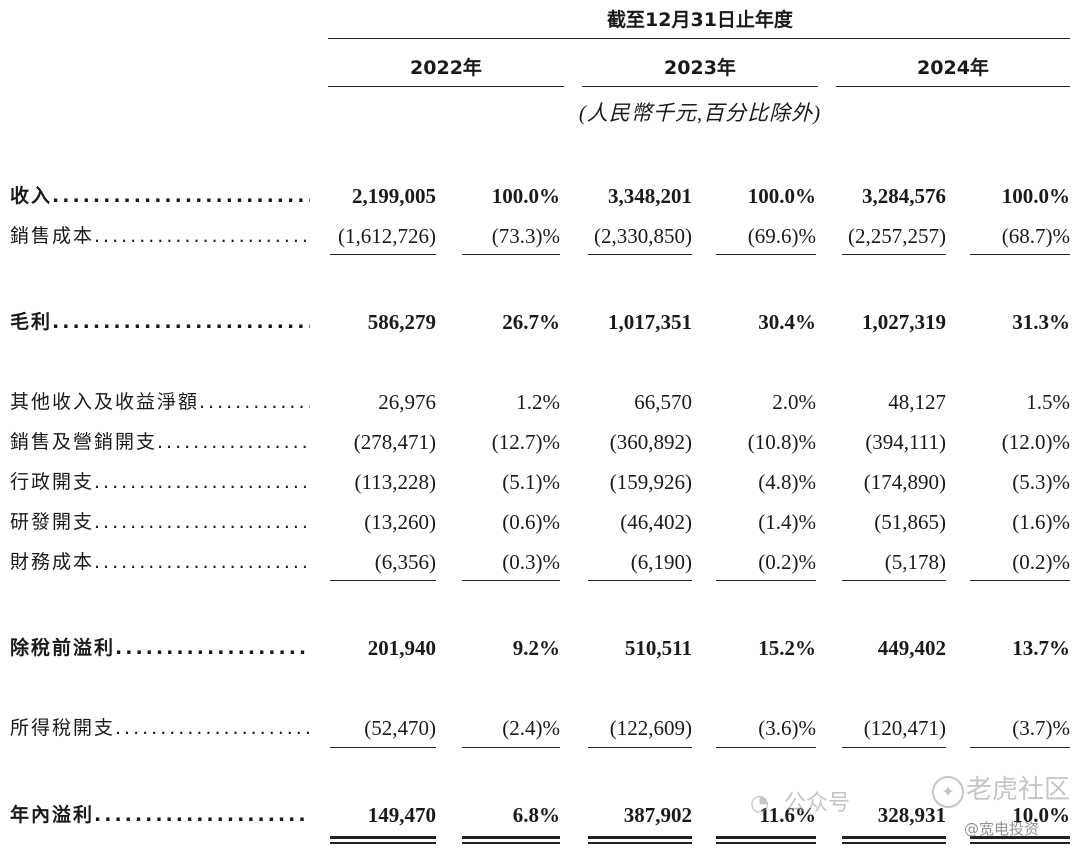 This screenshot has width=1080, height=856. I want to click on watermark-handle-text: @宽电投资, so click(1002, 829).